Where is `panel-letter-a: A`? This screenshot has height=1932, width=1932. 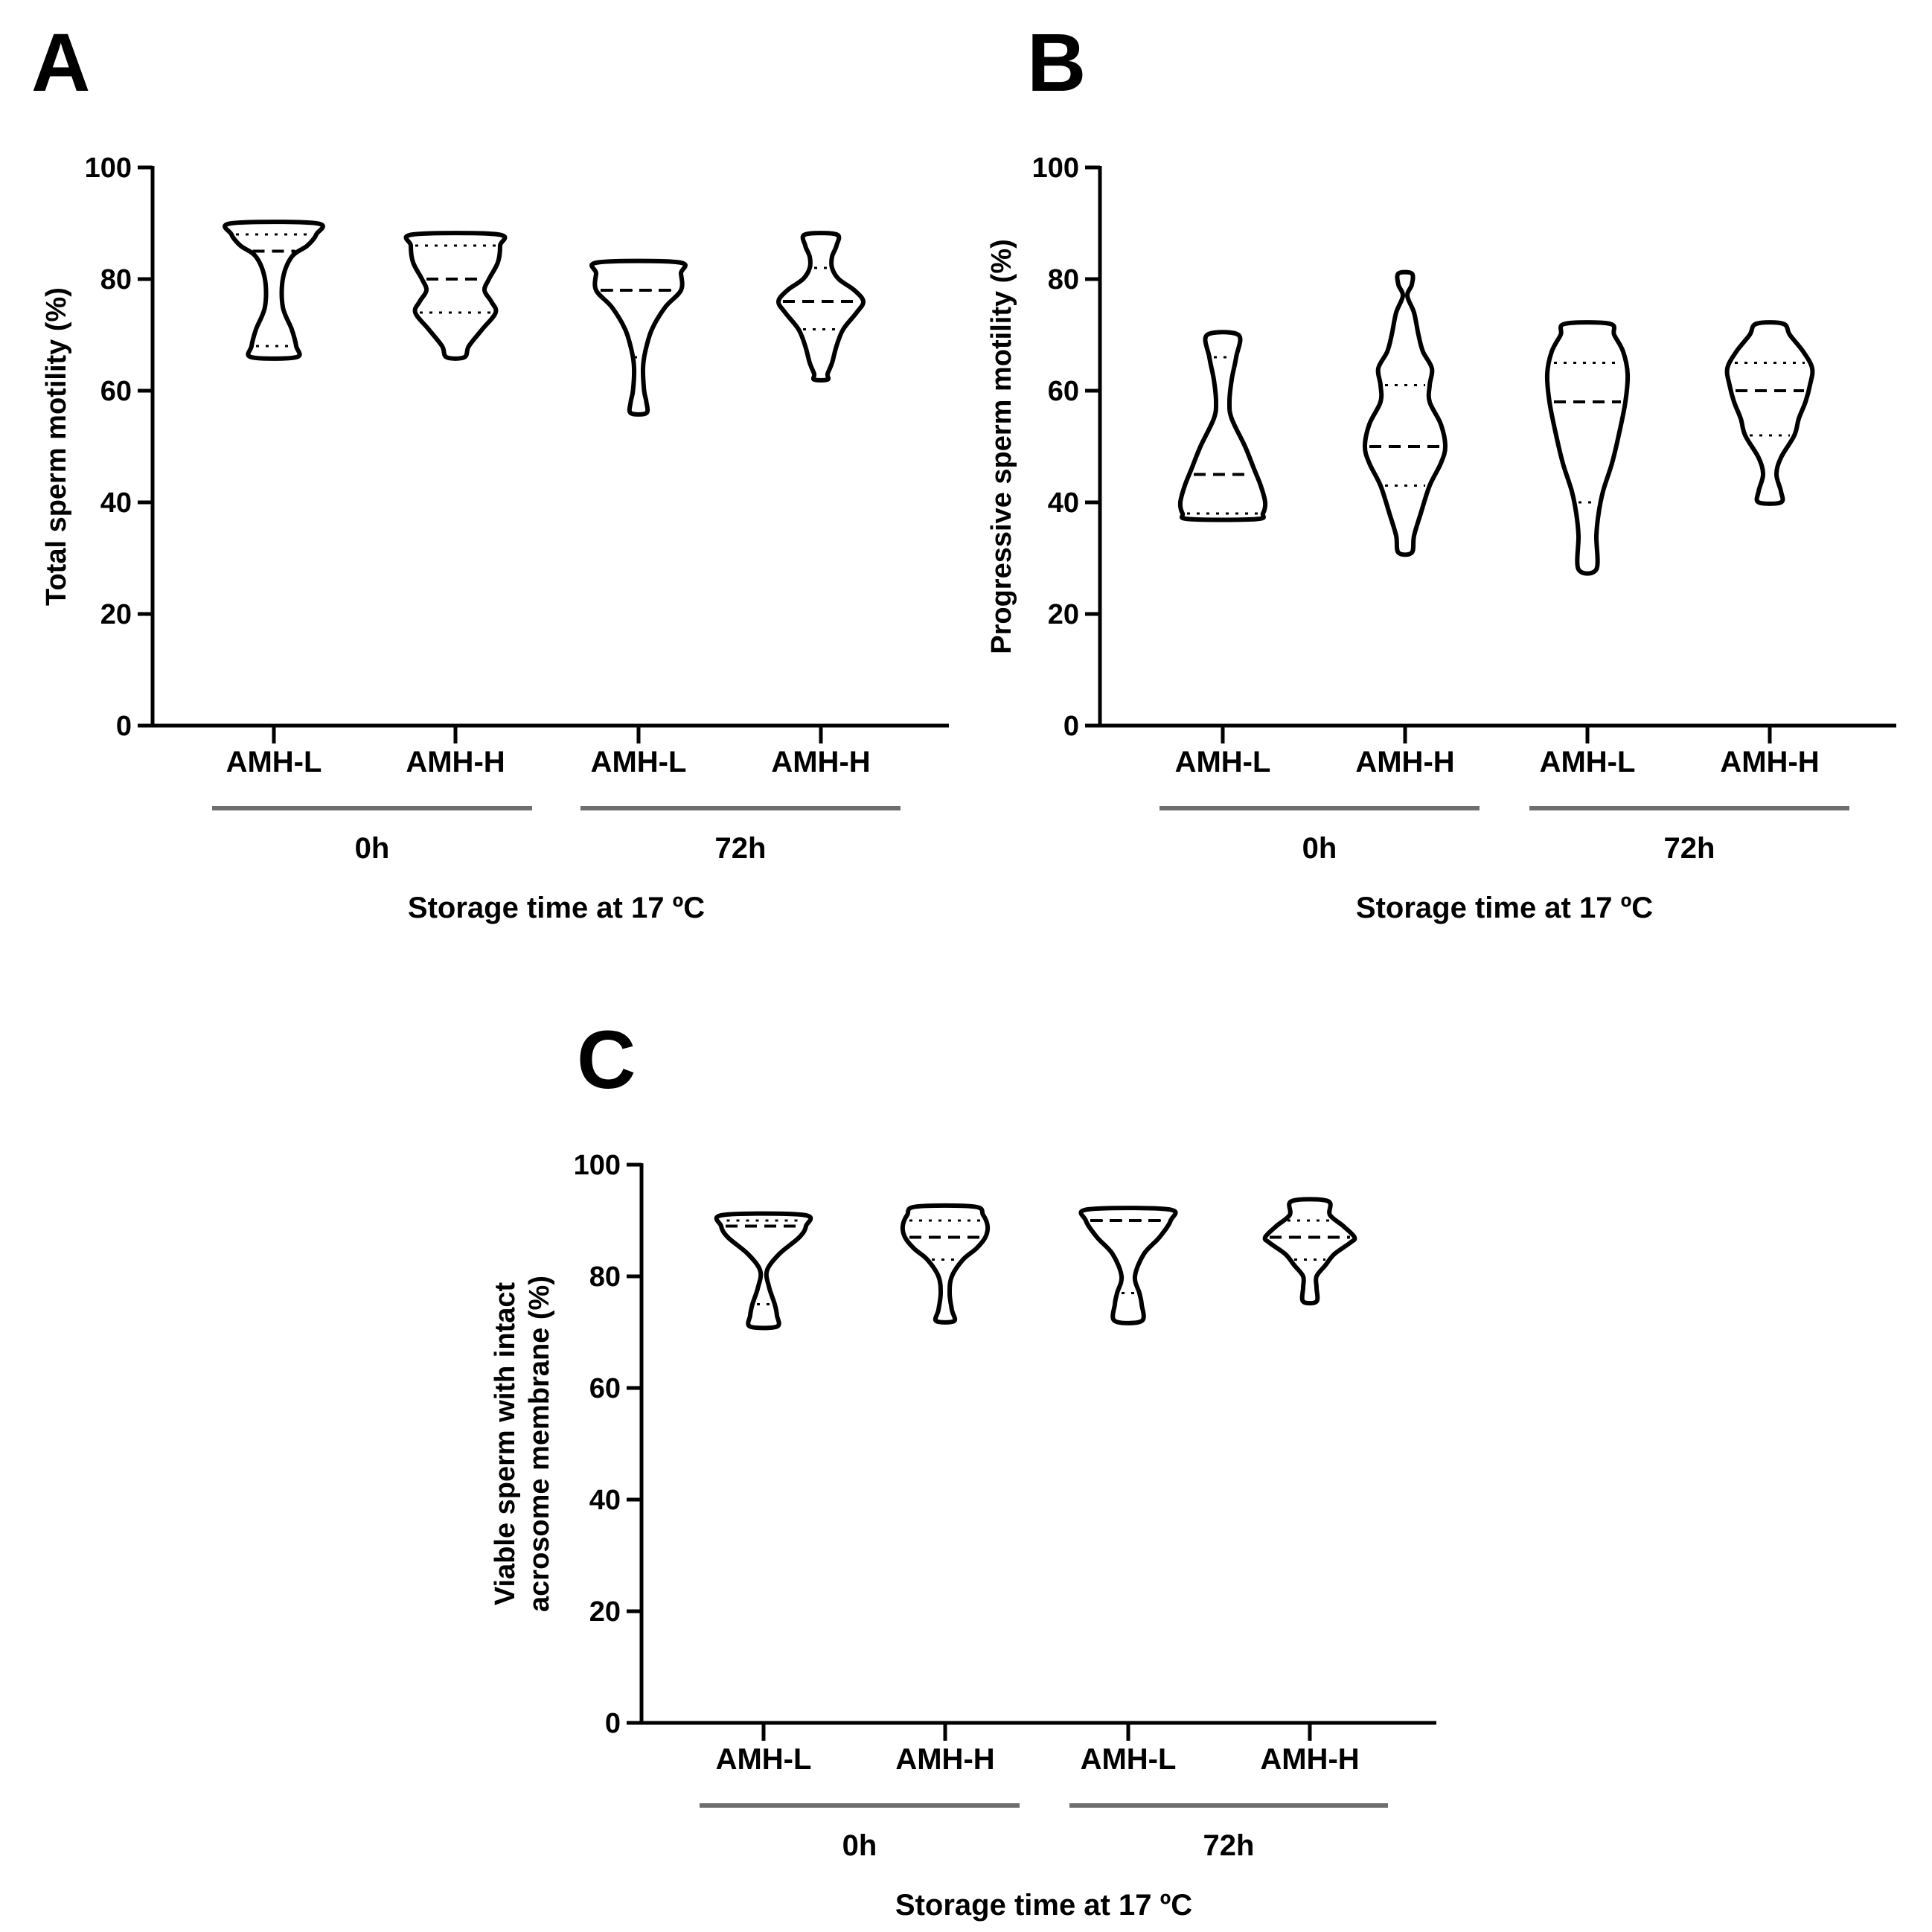
panel-letter-a: A is located at coordinates (60, 63).